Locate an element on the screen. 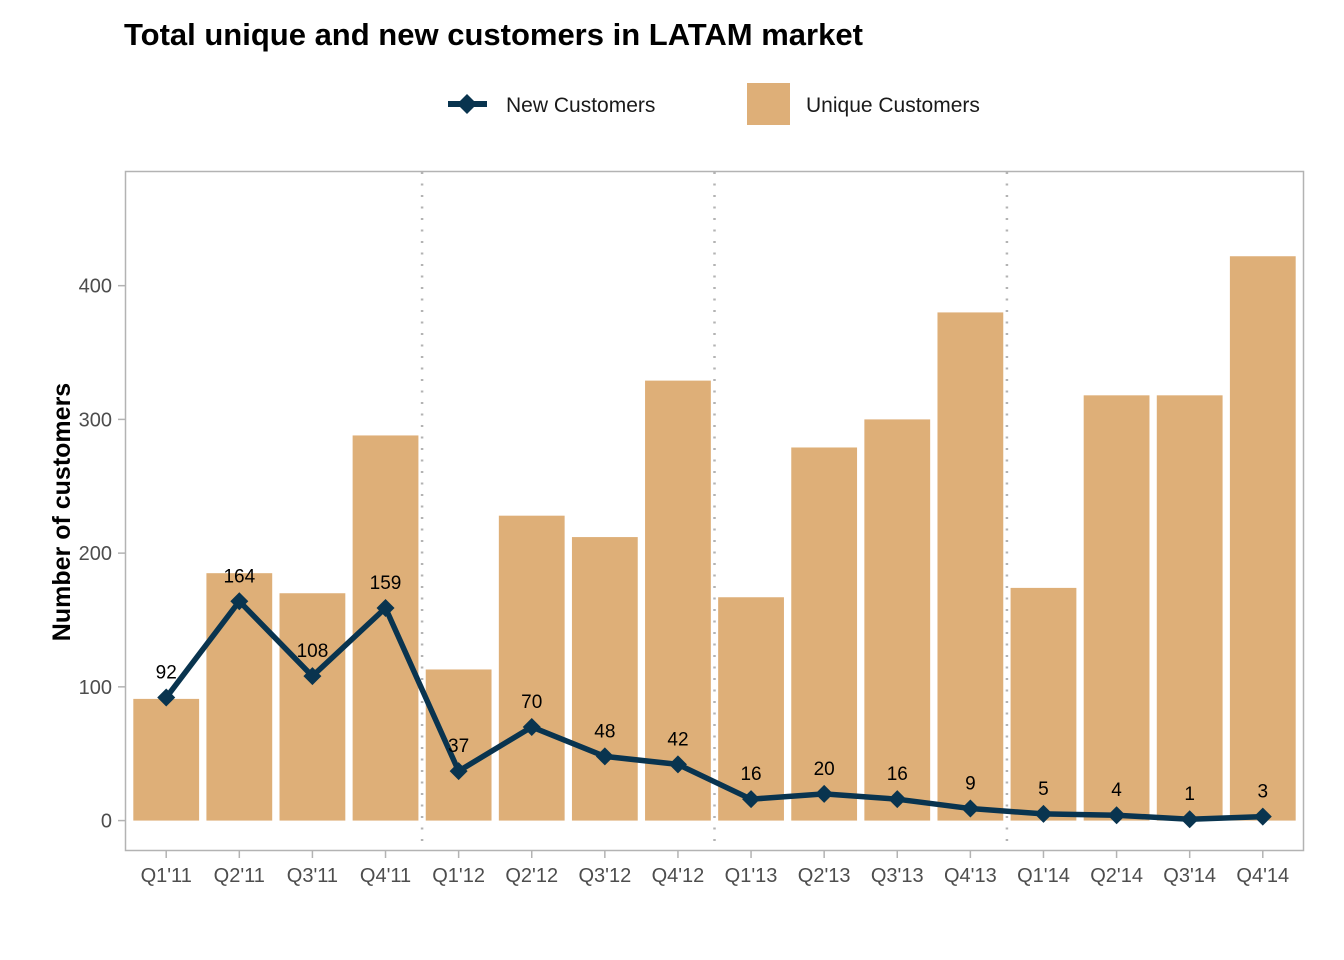 The width and height of the screenshot is (1344, 960). data-label: 37 is located at coordinates (458, 746).